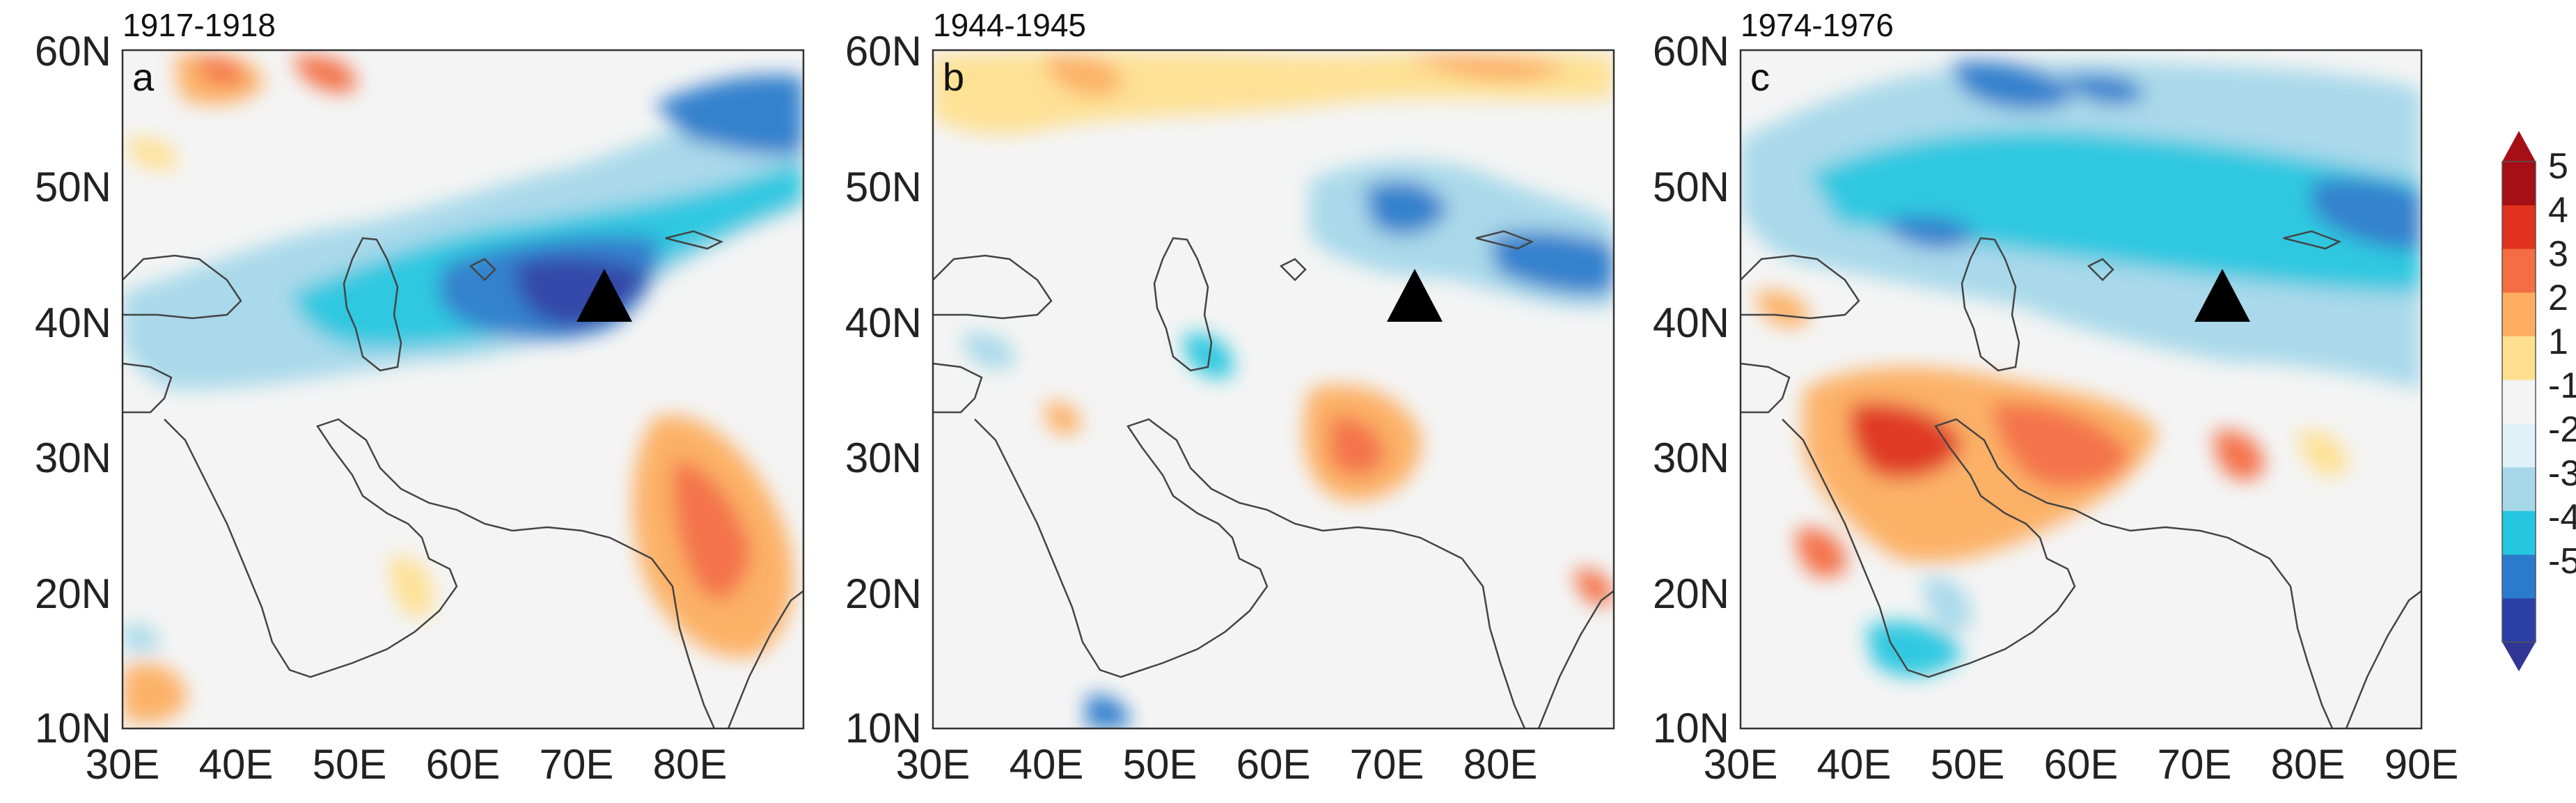 The height and width of the screenshot is (803, 2576). What do you see at coordinates (2558, 298) in the screenshot?
I see `colorbar-tick: 2` at bounding box center [2558, 298].